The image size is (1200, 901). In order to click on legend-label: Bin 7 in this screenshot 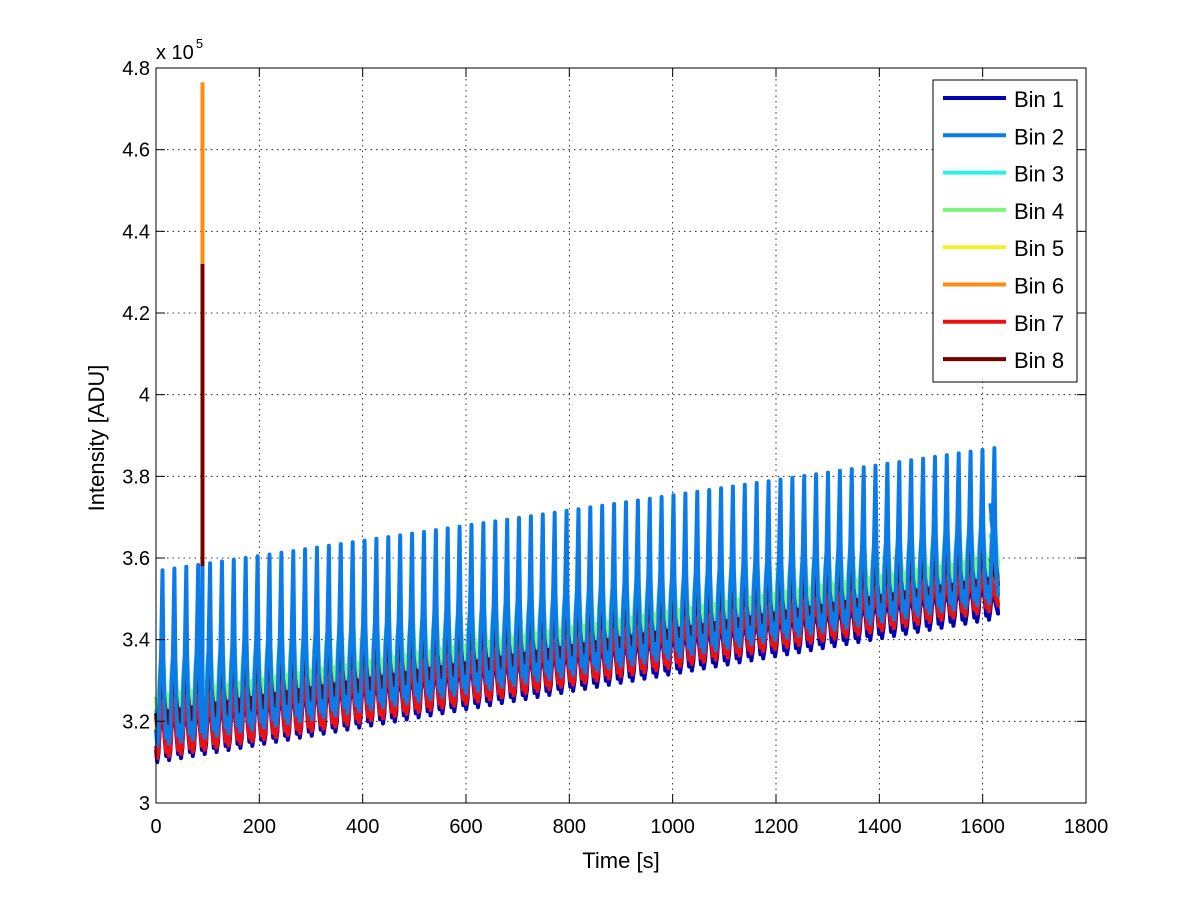, I will do `click(1039, 323)`.